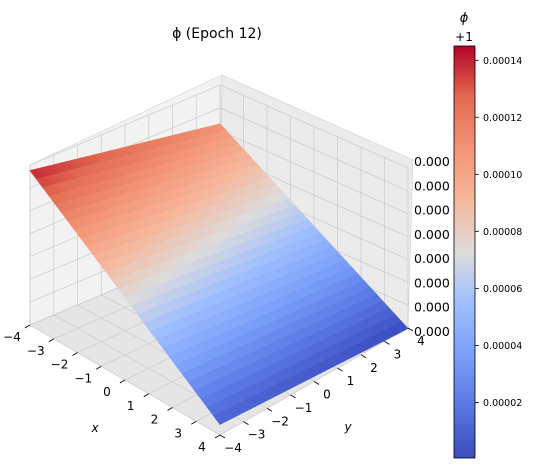 The height and width of the screenshot is (475, 540). What do you see at coordinates (502, 289) in the screenshot?
I see `colorbar-tick-label: 0.00006` at bounding box center [502, 289].